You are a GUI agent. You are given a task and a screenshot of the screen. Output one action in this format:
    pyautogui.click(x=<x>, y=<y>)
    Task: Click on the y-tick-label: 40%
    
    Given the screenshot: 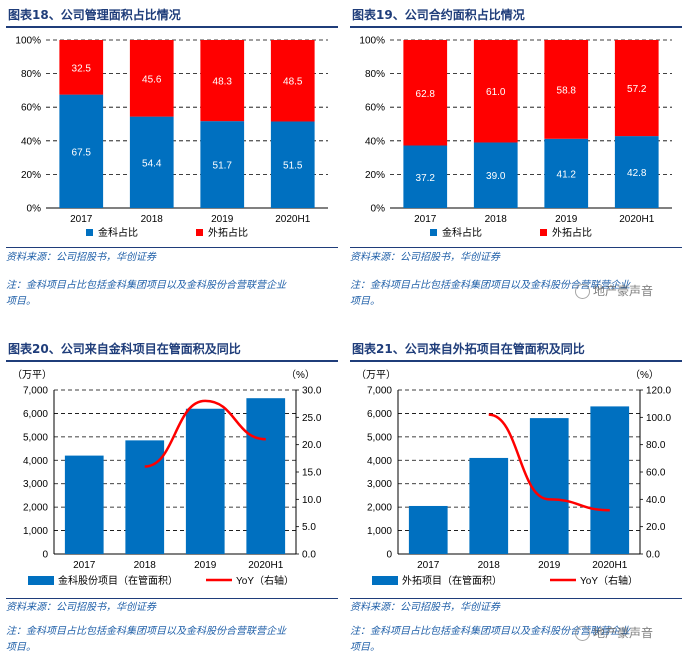 What is the action you would take?
    pyautogui.click(x=31, y=141)
    